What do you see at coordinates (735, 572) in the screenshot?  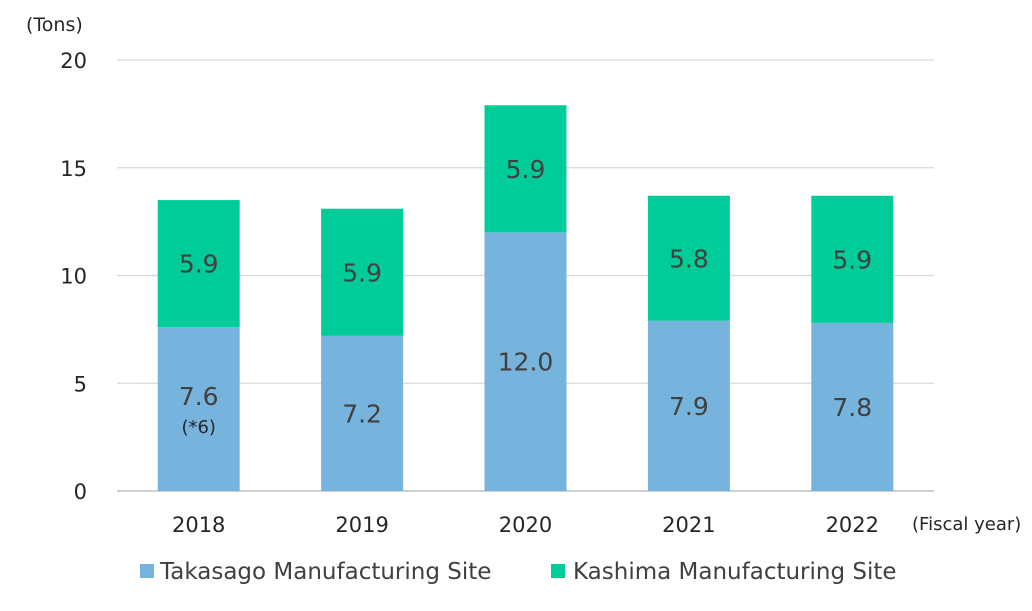 I see `legend-label: Kashima Manufacturing Site` at bounding box center [735, 572].